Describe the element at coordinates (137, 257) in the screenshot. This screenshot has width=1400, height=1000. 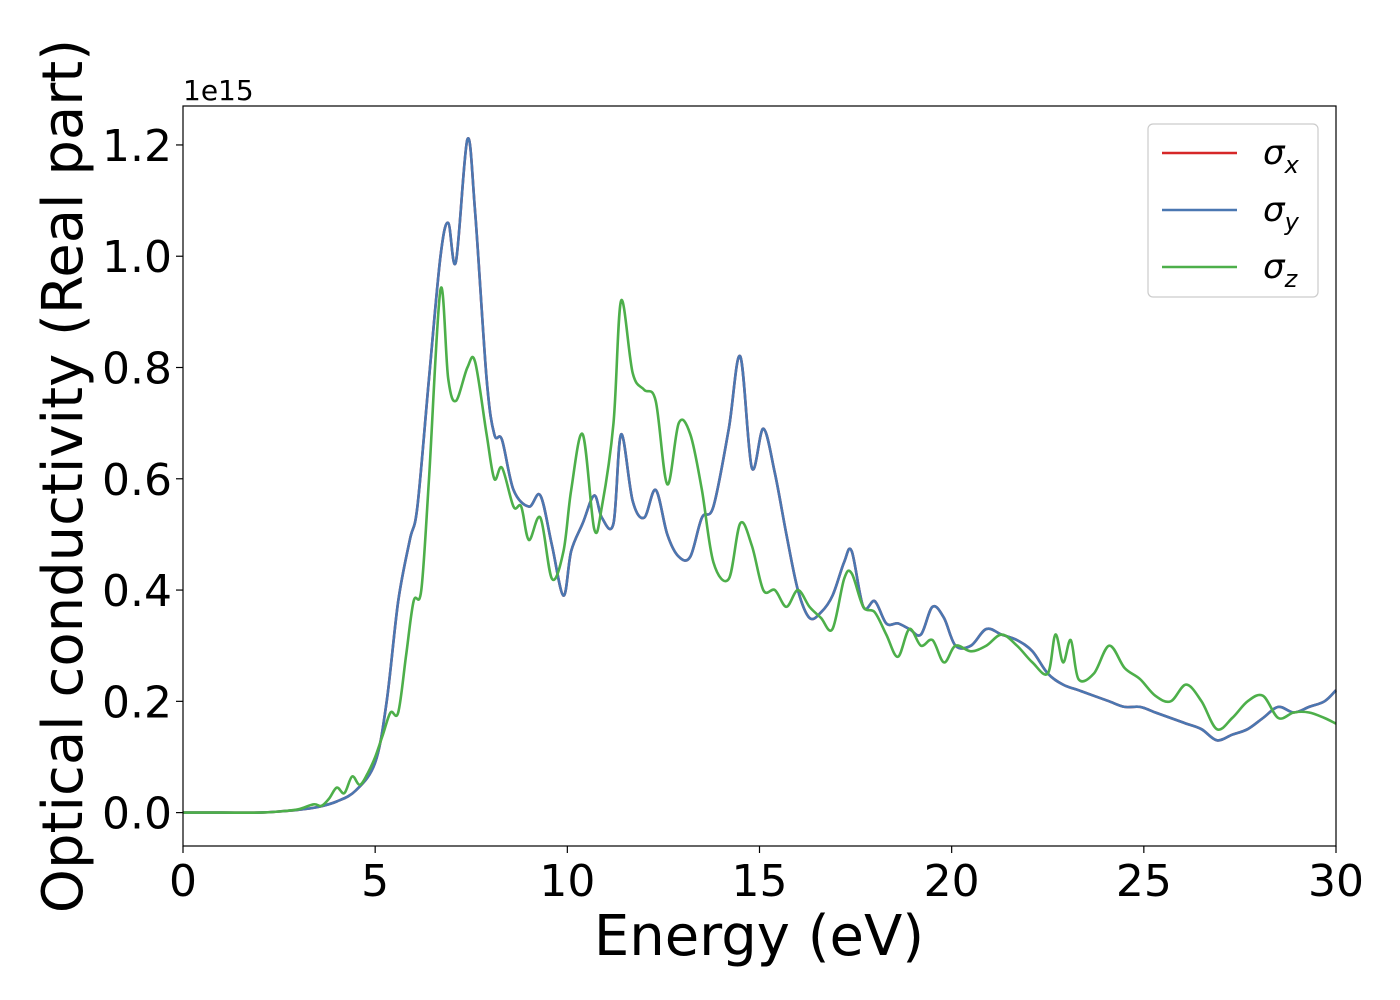
I see `y-tick-label: 1.0` at that location.